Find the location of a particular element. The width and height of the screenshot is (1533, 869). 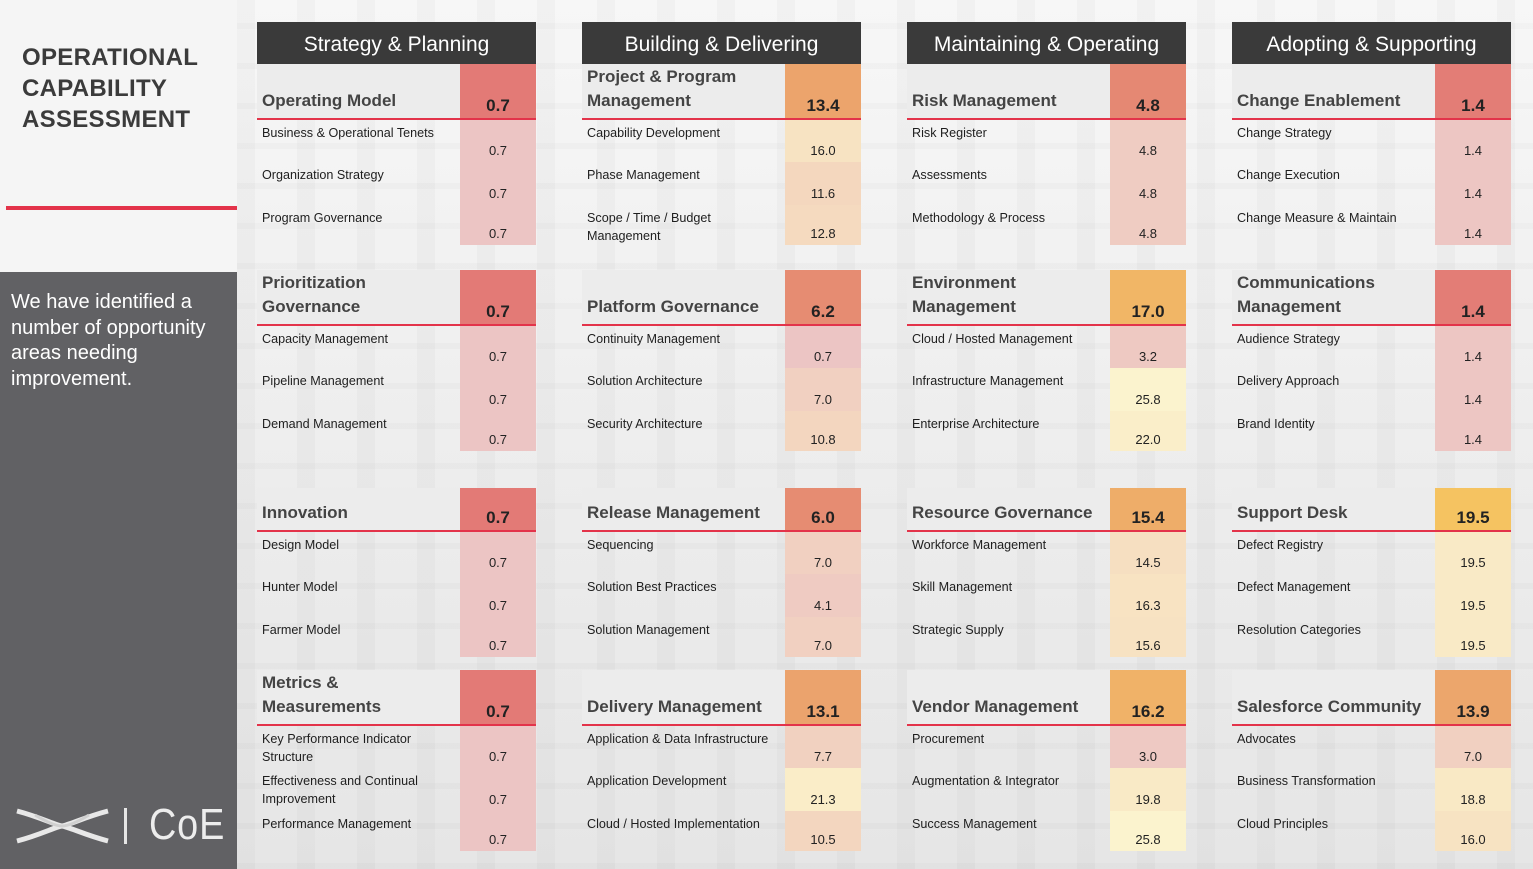

card-score: 6.0 is located at coordinates (823, 509).